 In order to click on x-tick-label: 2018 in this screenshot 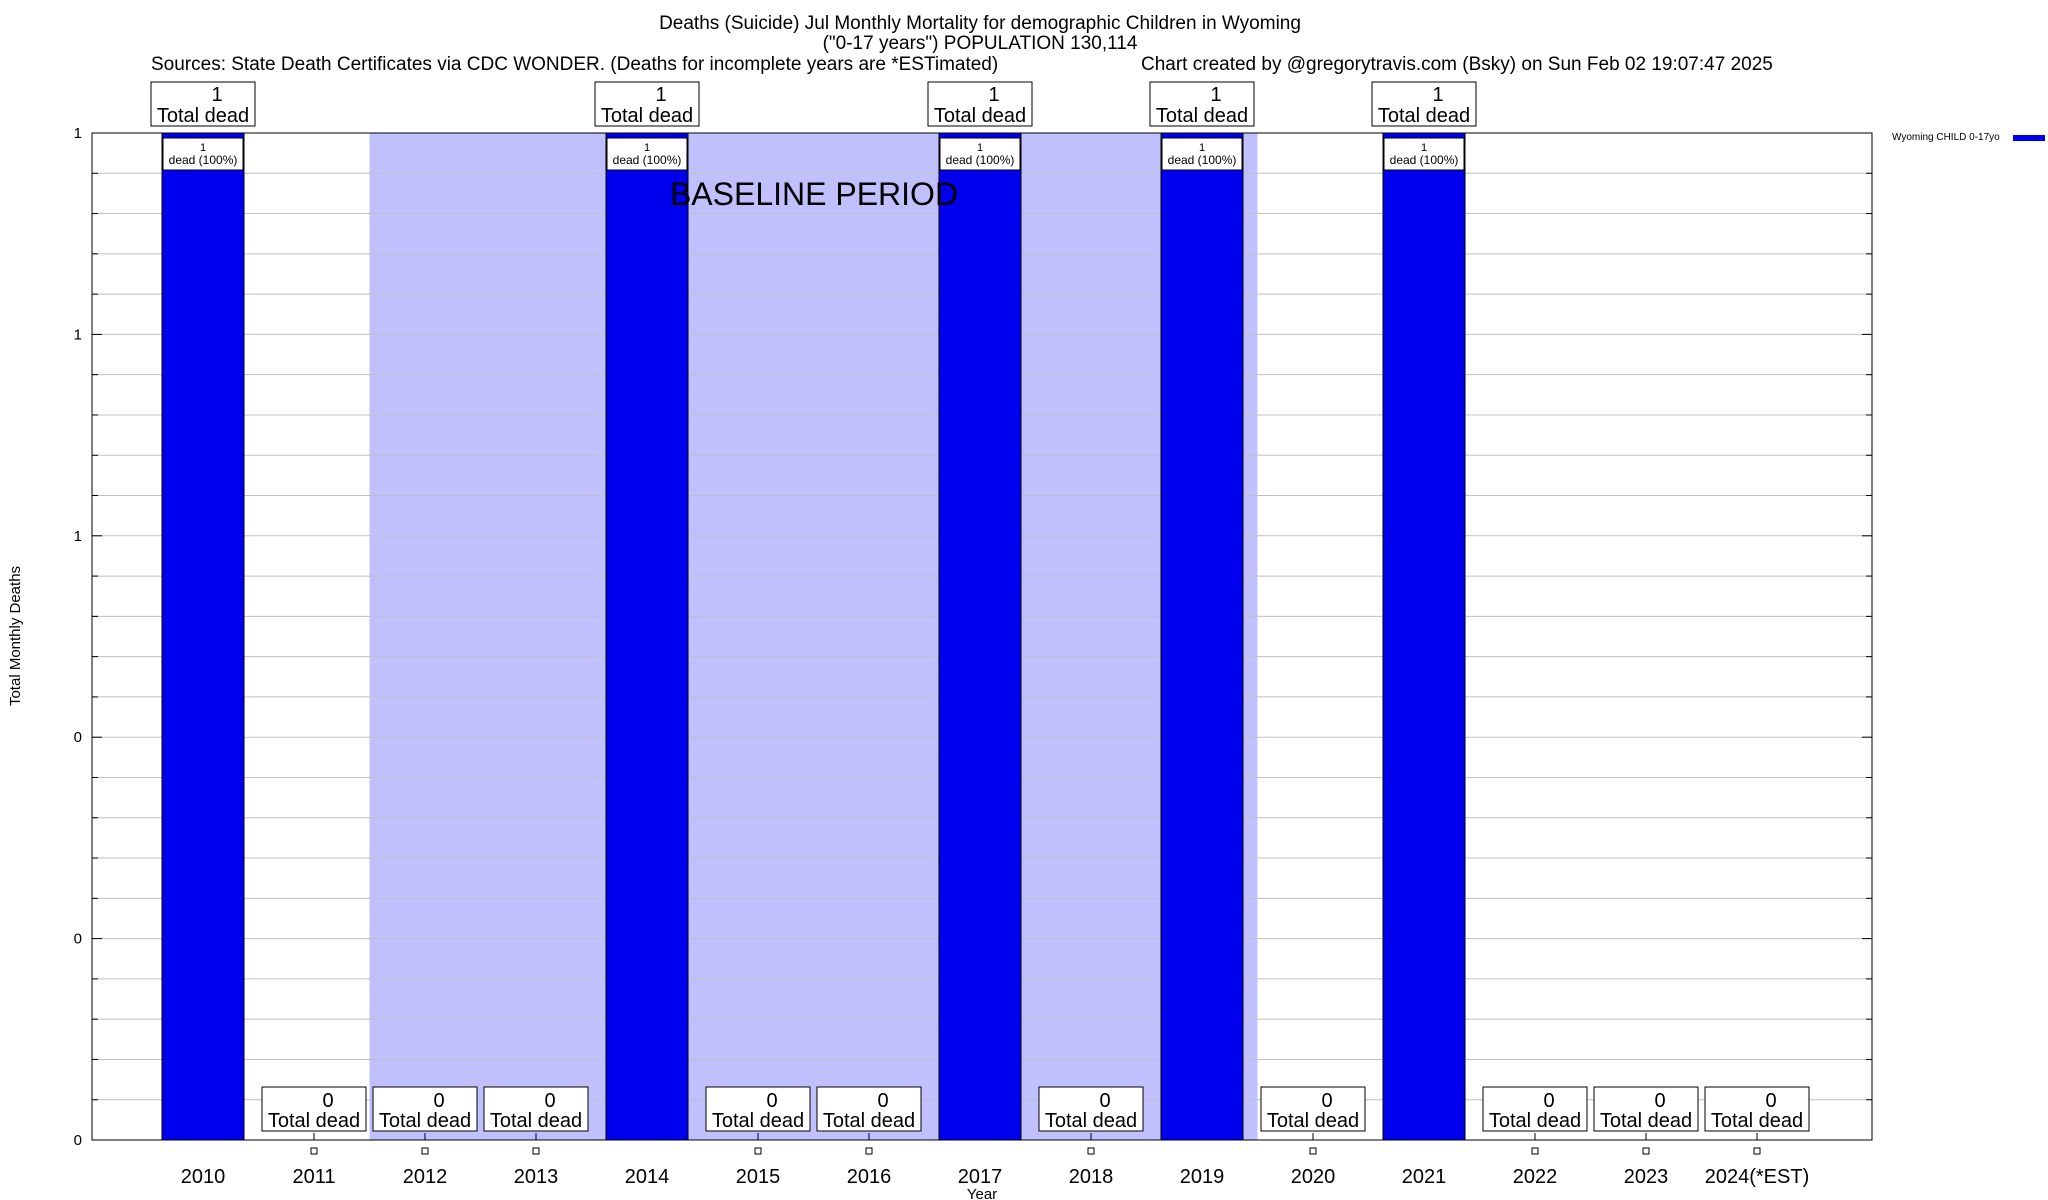, I will do `click(1091, 1177)`.